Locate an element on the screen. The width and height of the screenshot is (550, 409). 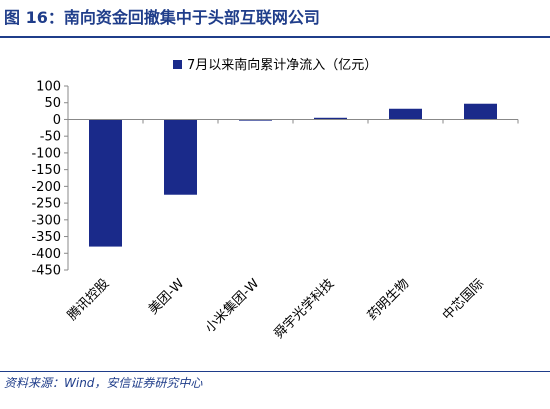
y-tick-label: -300 is located at coordinates (46, 220).